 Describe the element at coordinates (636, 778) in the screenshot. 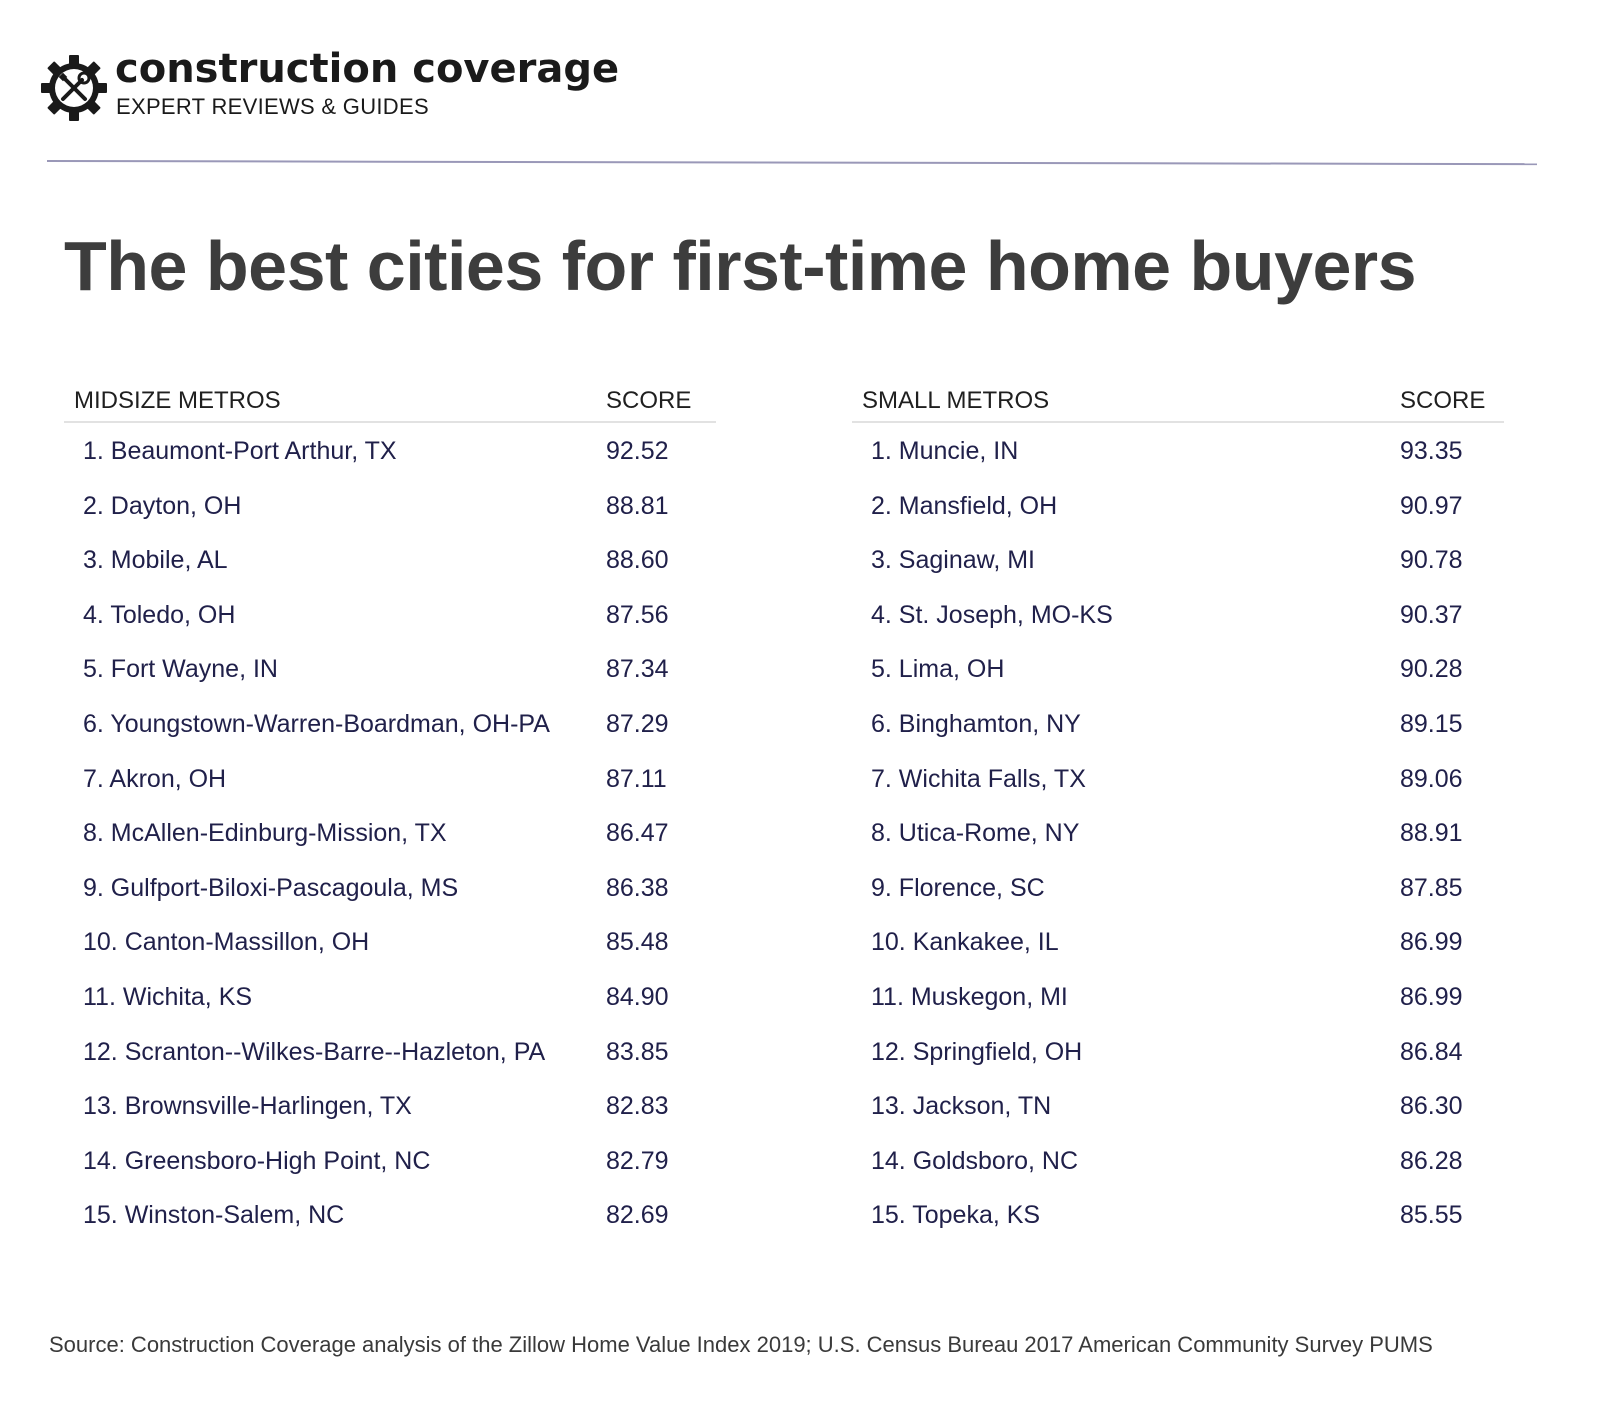

I see `metro-score: 87.11` at that location.